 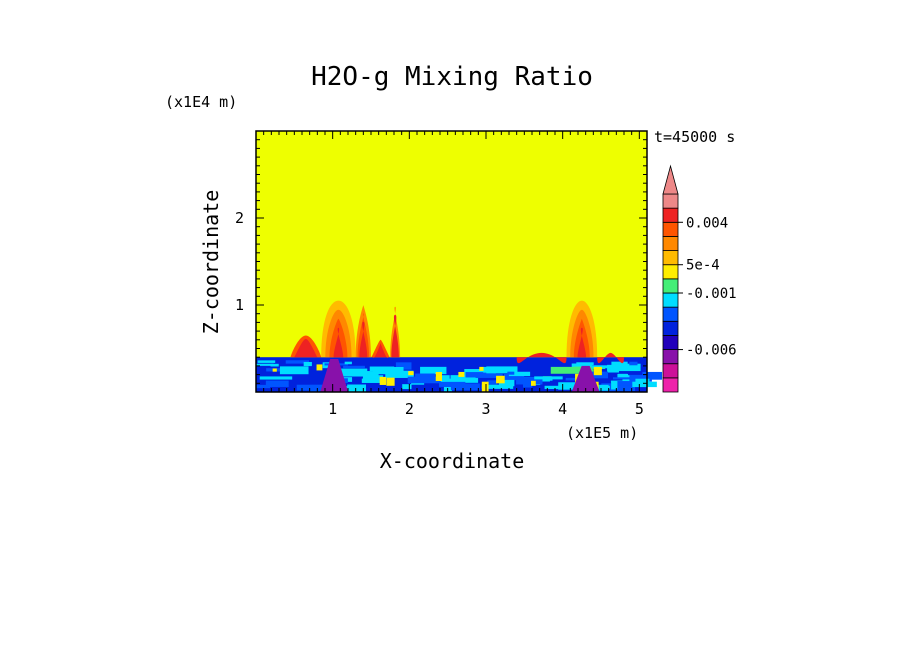 I want to click on x-axis-label: X-coordinate, so click(x=452, y=461).